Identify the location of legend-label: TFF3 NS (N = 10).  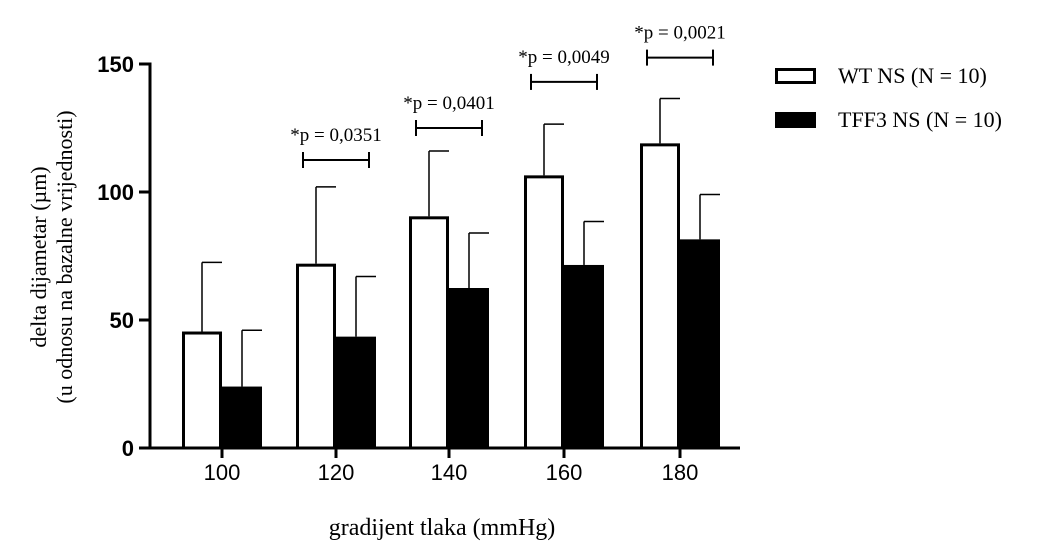
(920, 119).